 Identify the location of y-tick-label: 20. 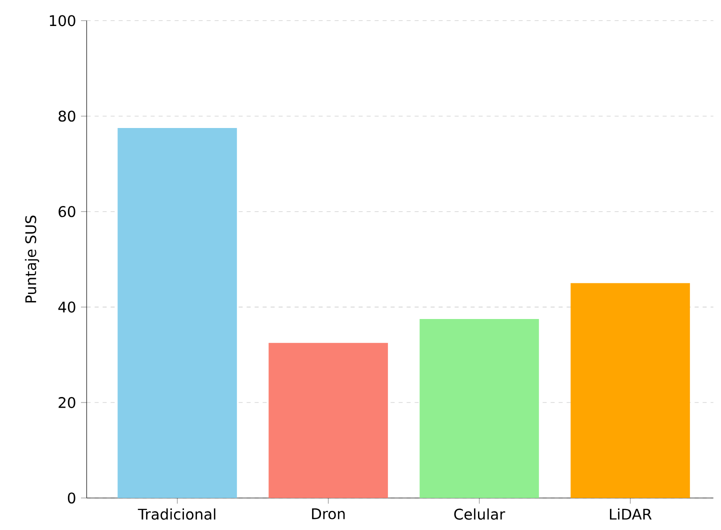
(67, 402).